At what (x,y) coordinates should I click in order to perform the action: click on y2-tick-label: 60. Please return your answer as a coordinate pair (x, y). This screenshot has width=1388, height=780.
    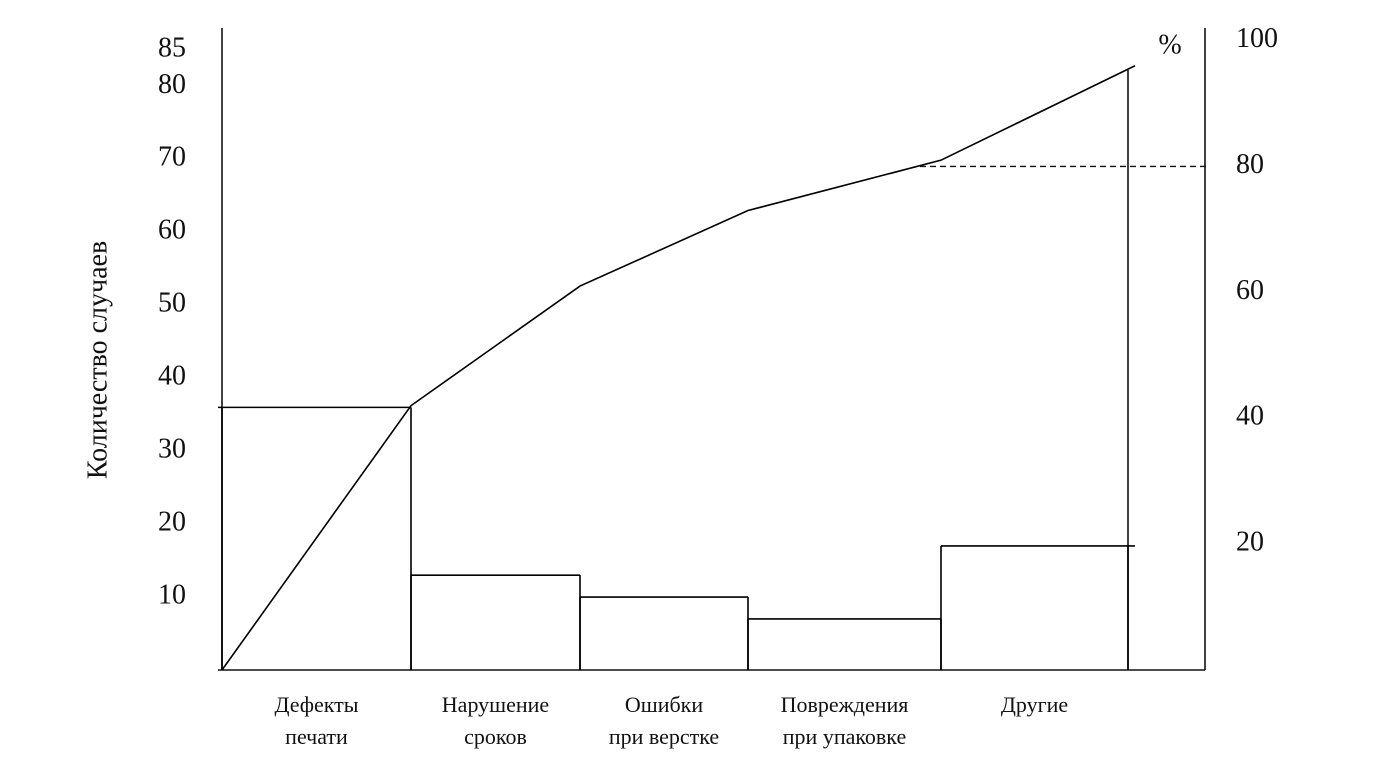
    Looking at the image, I should click on (1250, 290).